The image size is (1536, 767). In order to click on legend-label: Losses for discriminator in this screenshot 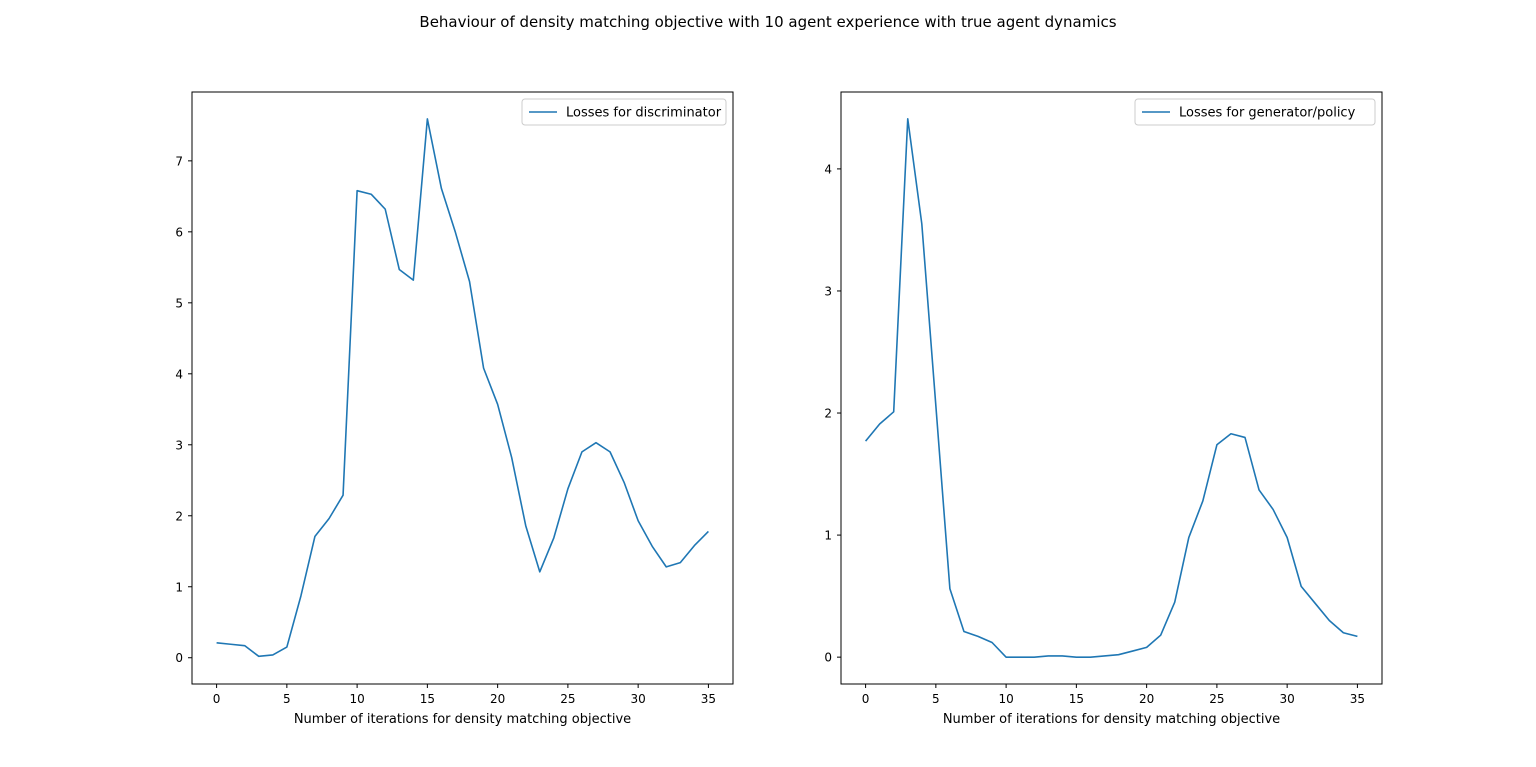, I will do `click(644, 113)`.